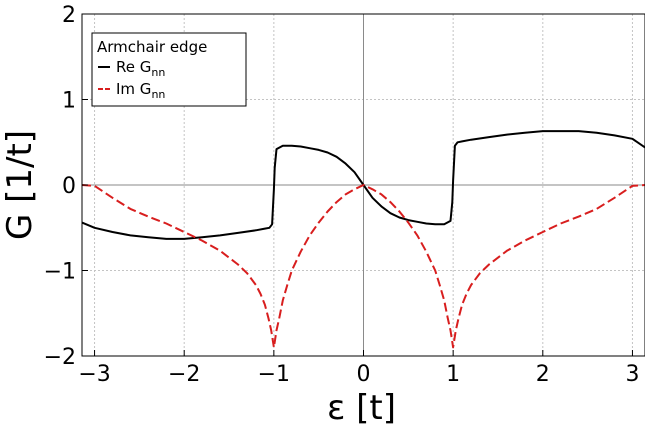 The width and height of the screenshot is (645, 426). I want to click on x-axis-title: ε [t], so click(361, 407).